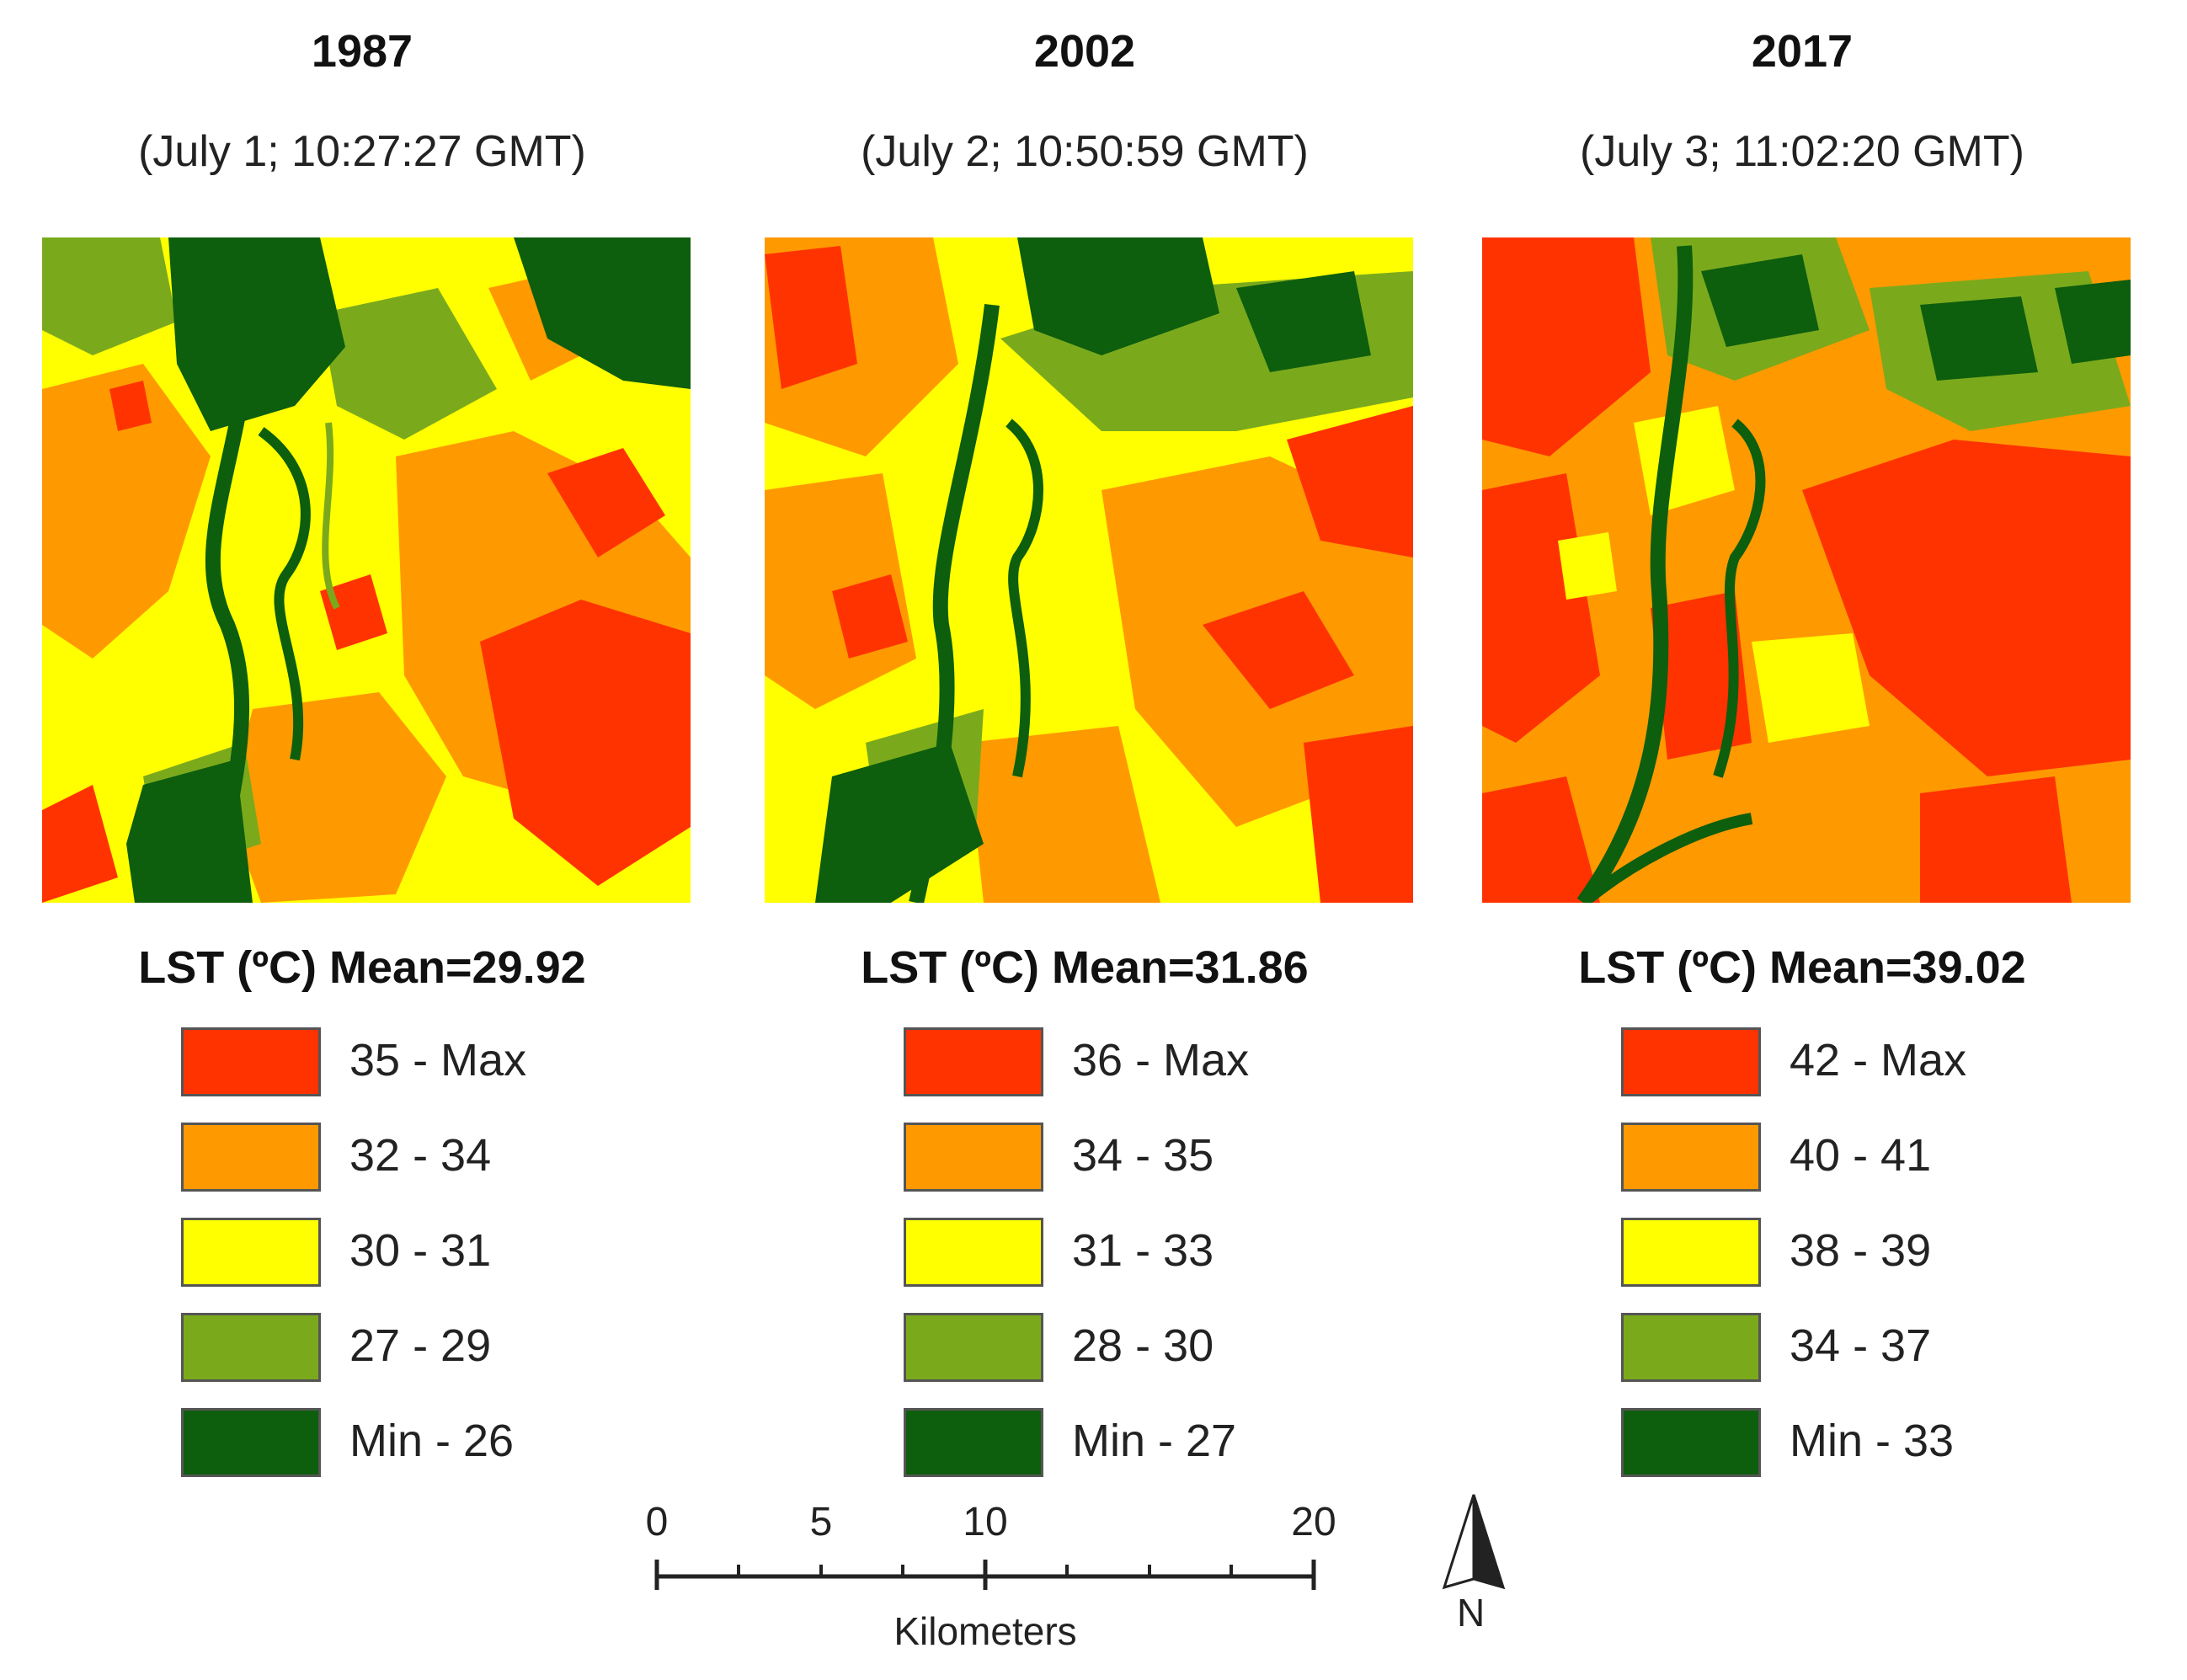 The height and width of the screenshot is (1680, 2187). Describe the element at coordinates (1313, 1522) in the screenshot. I see `scale-label-20: 20` at that location.